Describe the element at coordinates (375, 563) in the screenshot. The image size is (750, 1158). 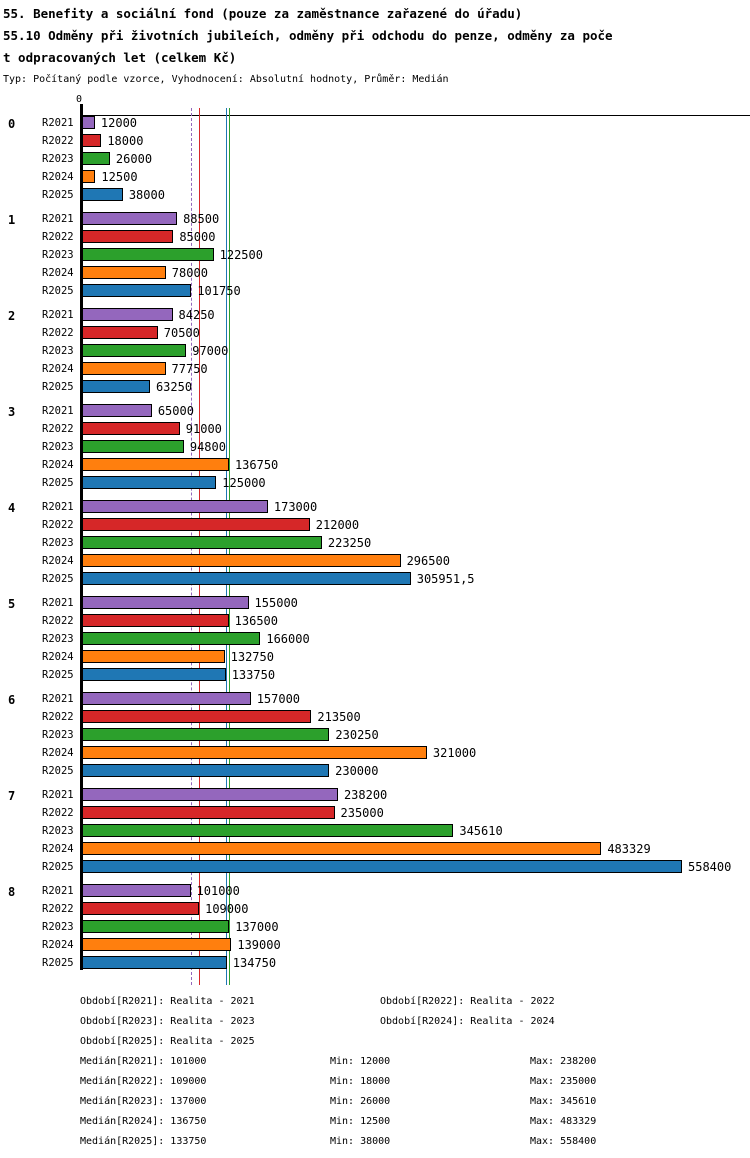
I see `bar-row: R2024 296500` at that location.